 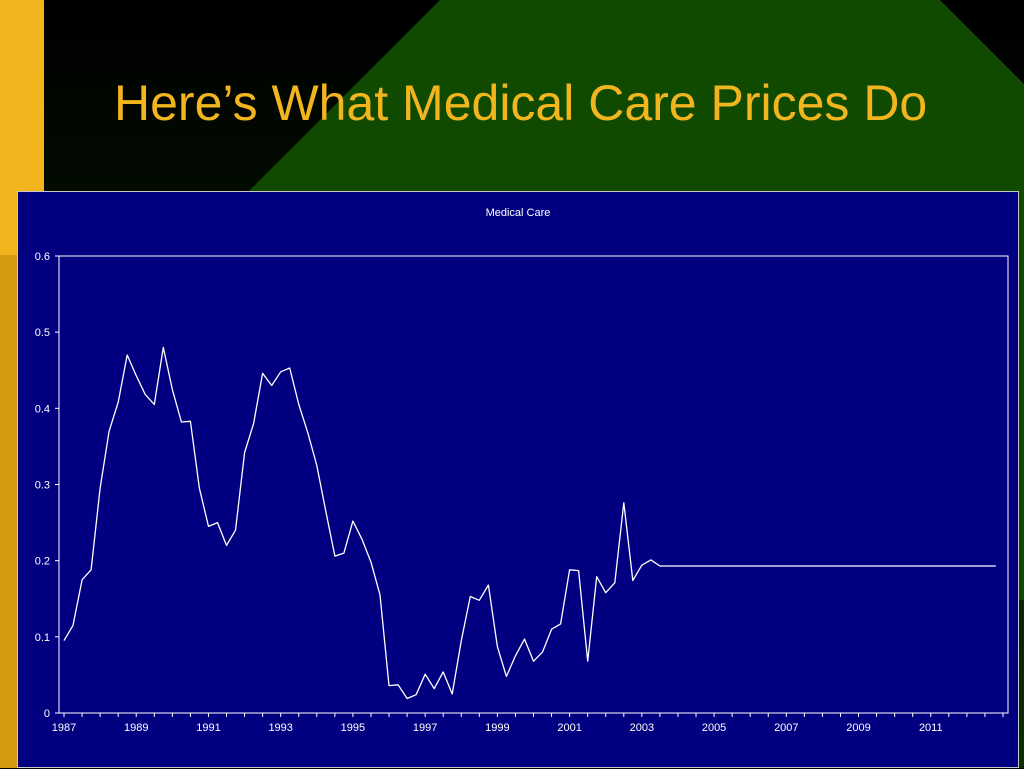 I want to click on chart-title: Medical Care, so click(x=518, y=213).